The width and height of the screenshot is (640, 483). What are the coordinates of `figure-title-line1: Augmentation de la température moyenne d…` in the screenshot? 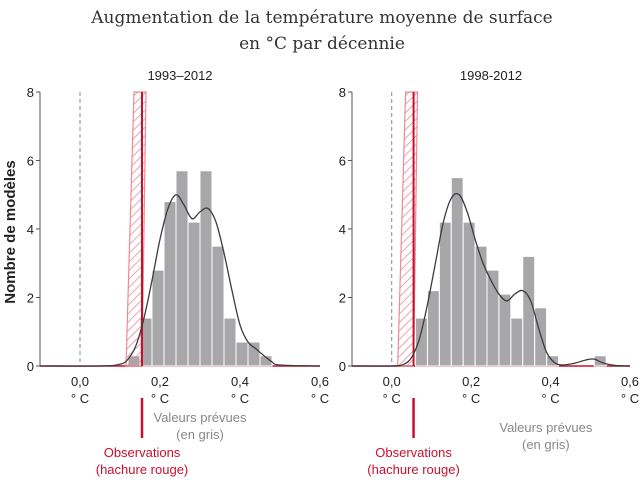 It's located at (321, 18).